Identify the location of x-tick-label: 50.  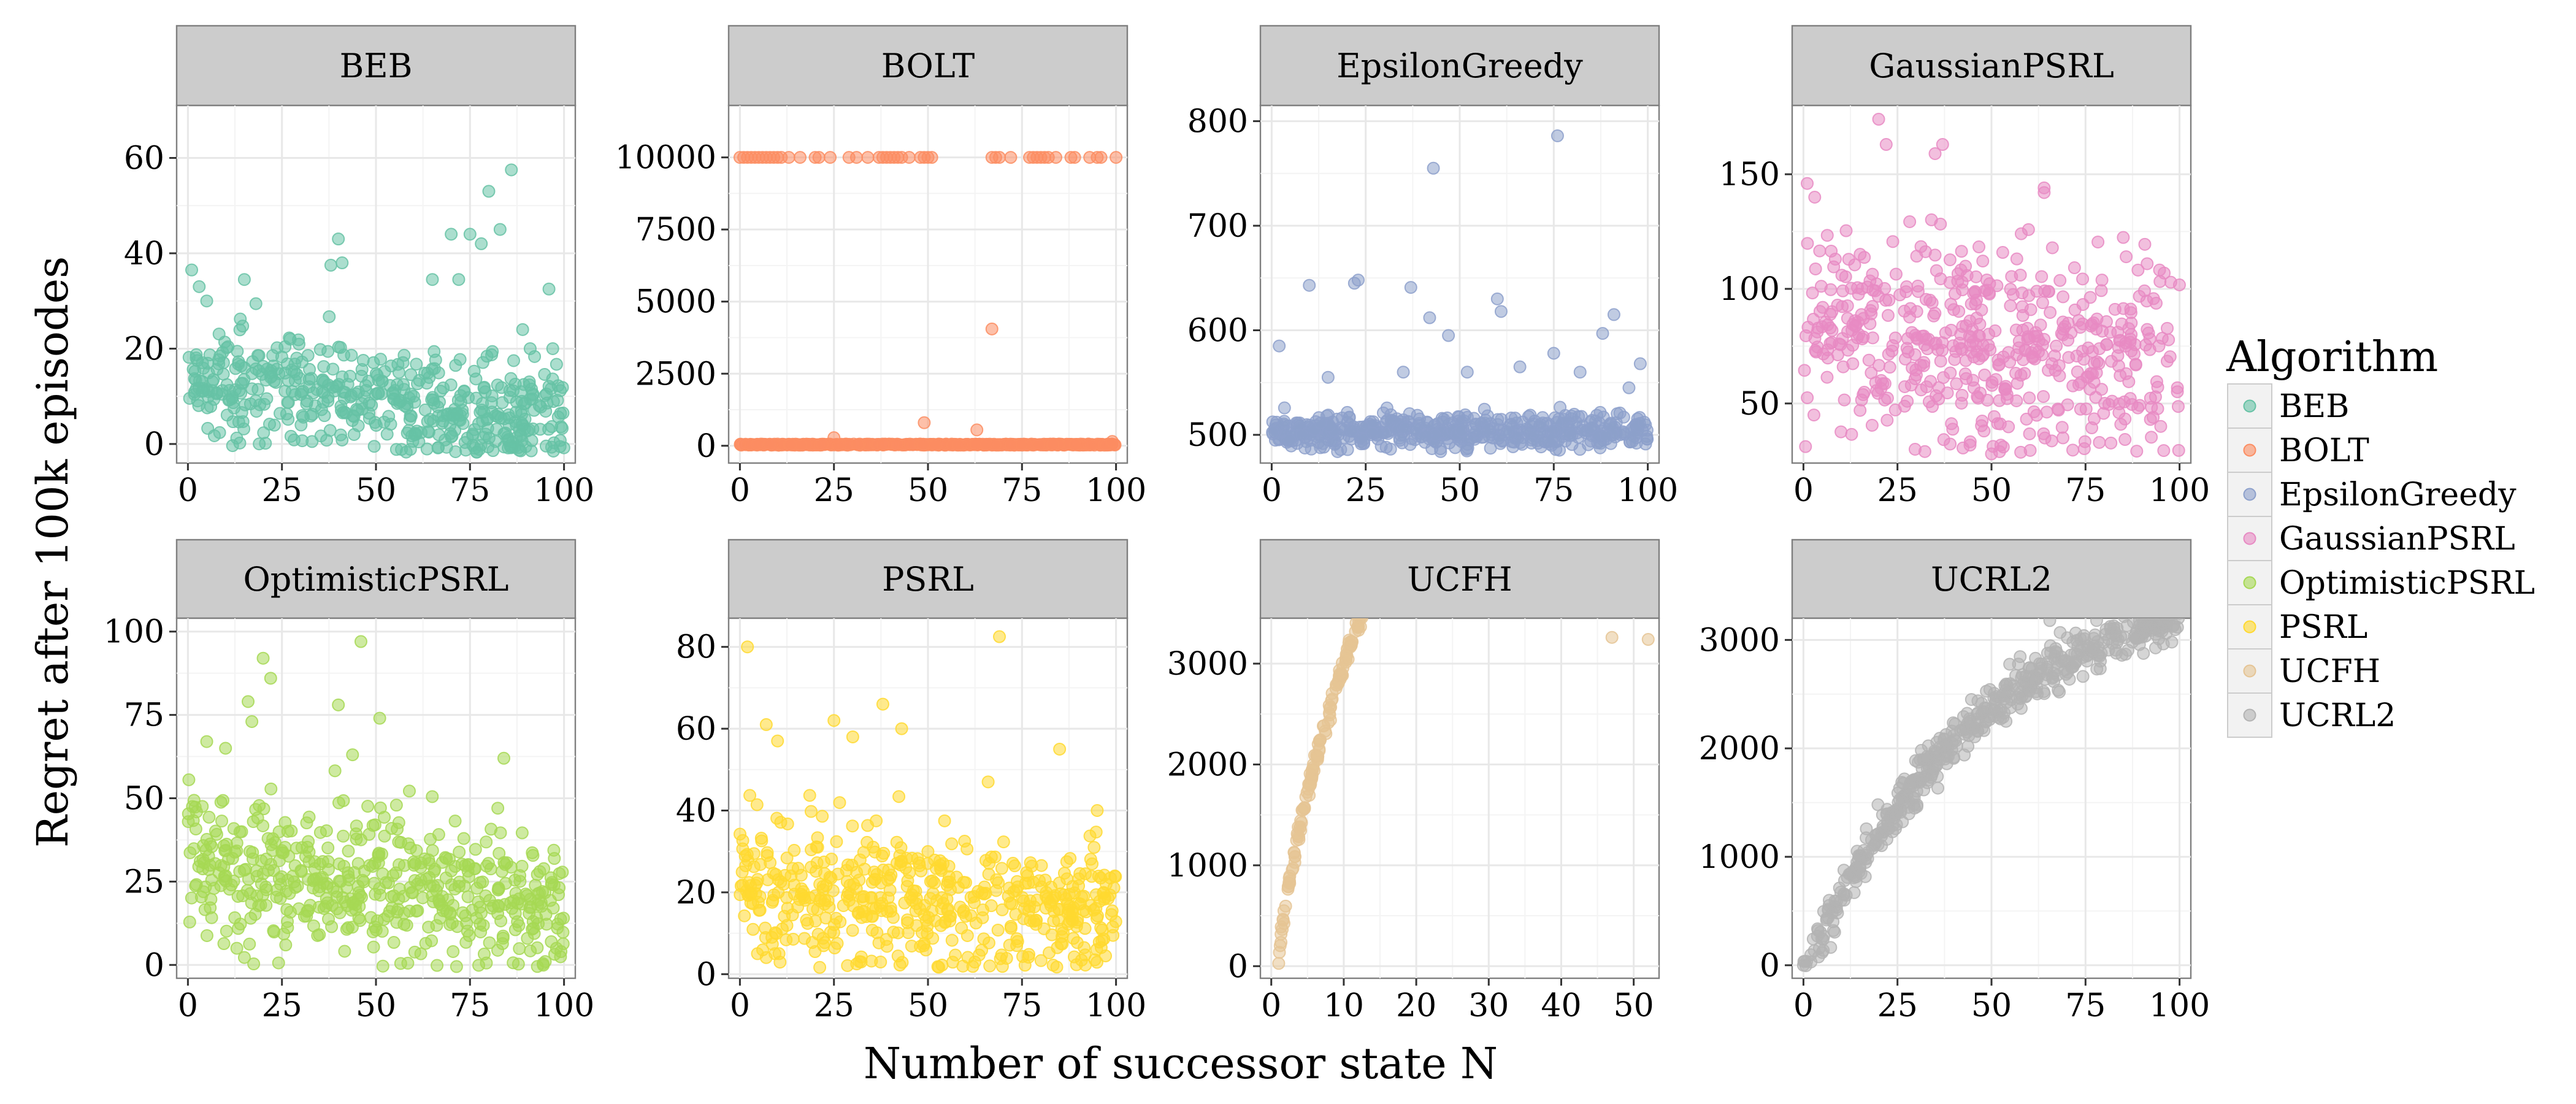
(1634, 1005).